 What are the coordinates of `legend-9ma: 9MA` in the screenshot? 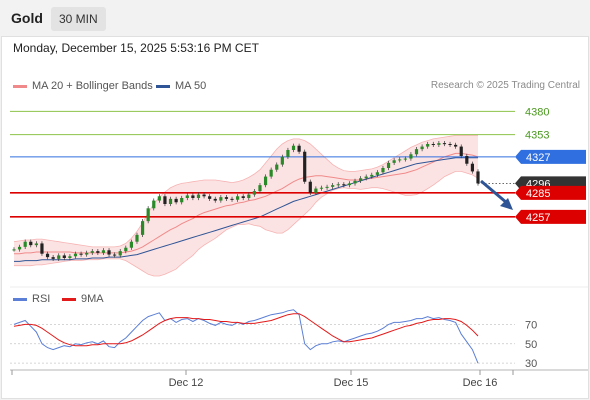 It's located at (83, 299).